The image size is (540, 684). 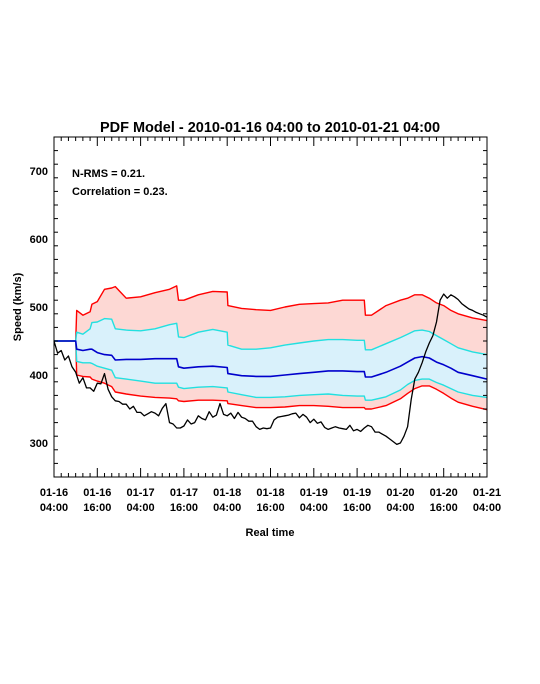 I want to click on y-tick-label: 600, so click(x=39, y=240).